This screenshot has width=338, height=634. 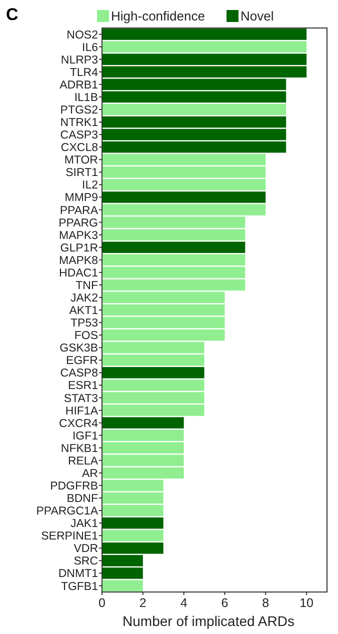 I want to click on y-tick-label: EGFR, so click(x=82, y=361).